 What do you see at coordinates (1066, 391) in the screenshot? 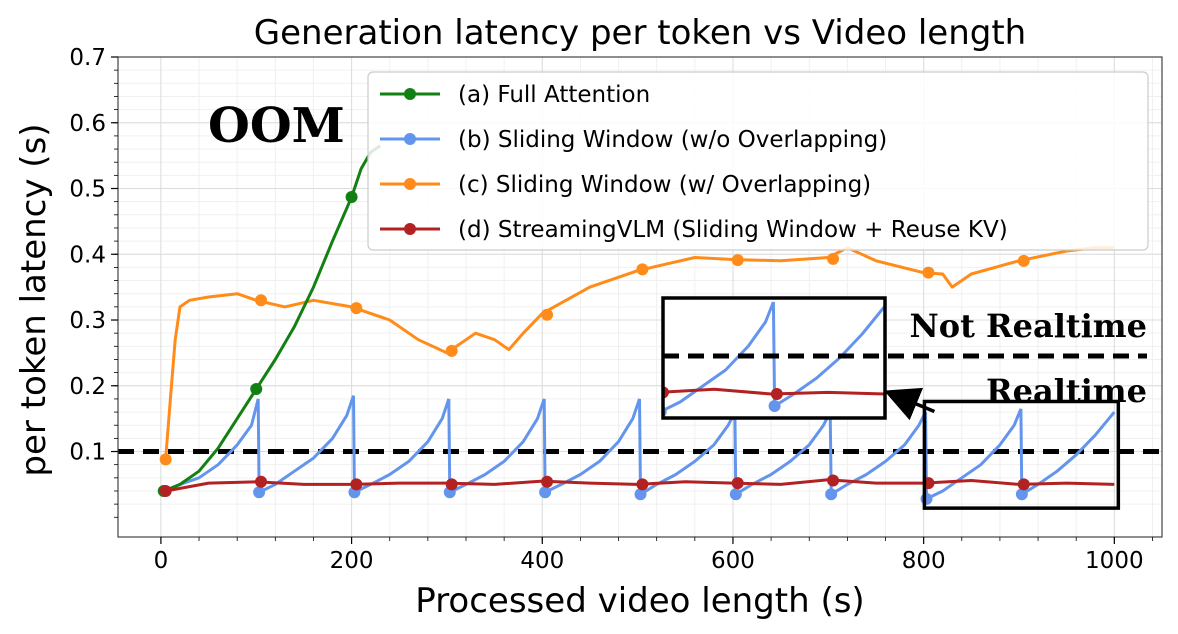
I see `realtime-annotation: Realtime` at bounding box center [1066, 391].